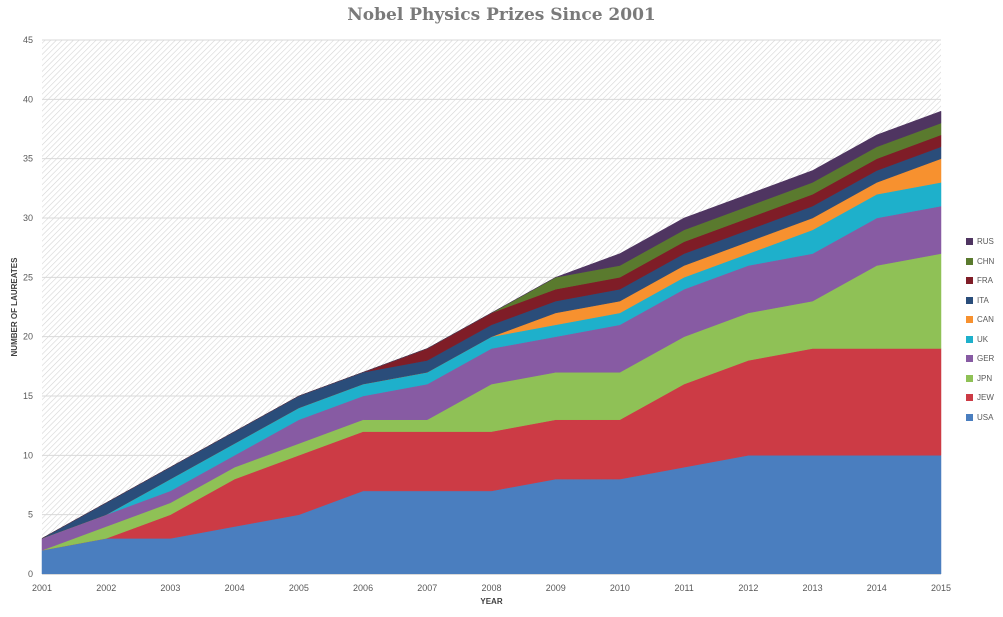 The height and width of the screenshot is (617, 1003). Describe the element at coordinates (30, 515) in the screenshot. I see `y-tick-label: 5` at that location.